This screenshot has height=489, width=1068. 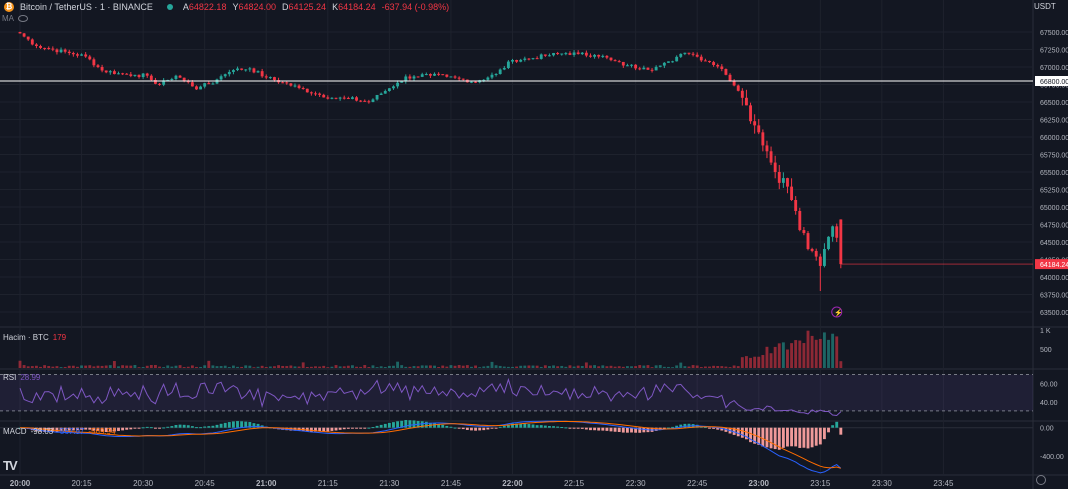 What do you see at coordinates (15, 18) in the screenshot?
I see `ma-indicator-legend: MA` at bounding box center [15, 18].